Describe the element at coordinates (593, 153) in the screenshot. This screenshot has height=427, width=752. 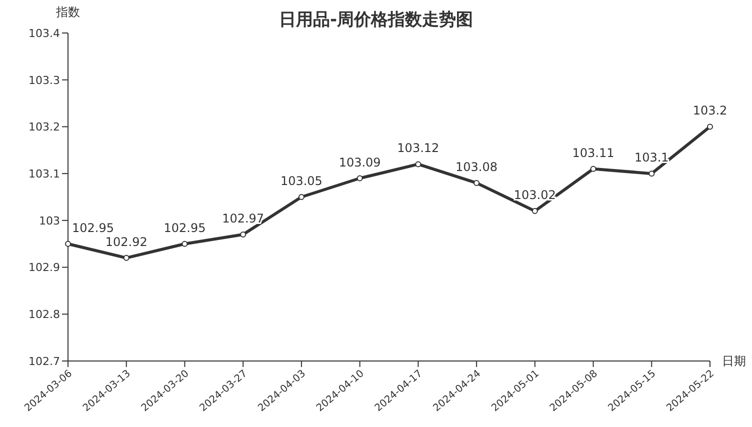
I see `data-label: 103.11` at that location.